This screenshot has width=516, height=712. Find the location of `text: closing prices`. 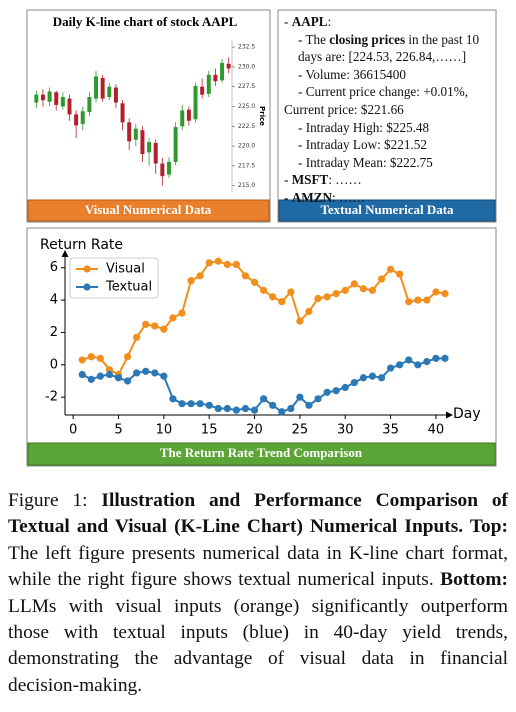

text: closing prices is located at coordinates (367, 39).